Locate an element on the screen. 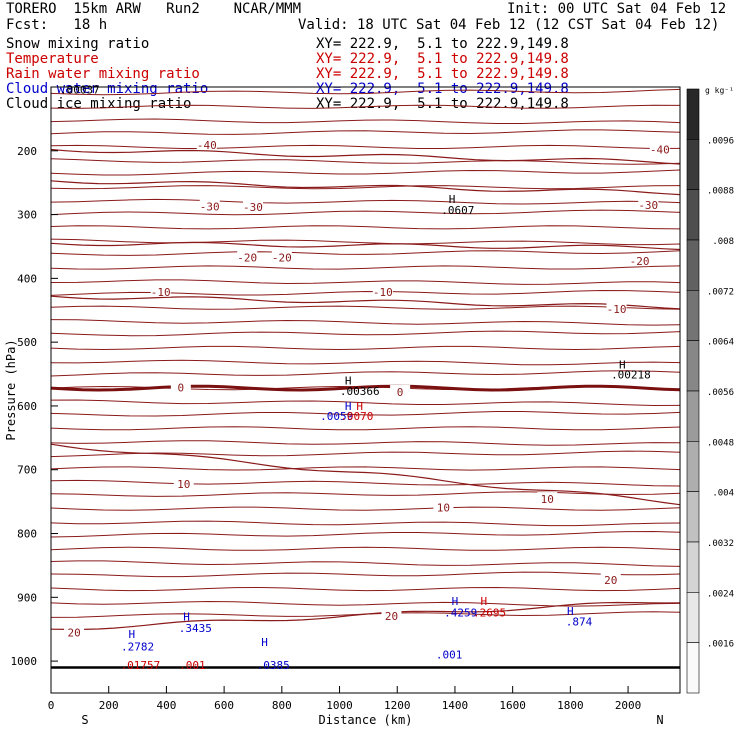 The height and width of the screenshot is (740, 740). max-label: .4259 is located at coordinates (460, 612).